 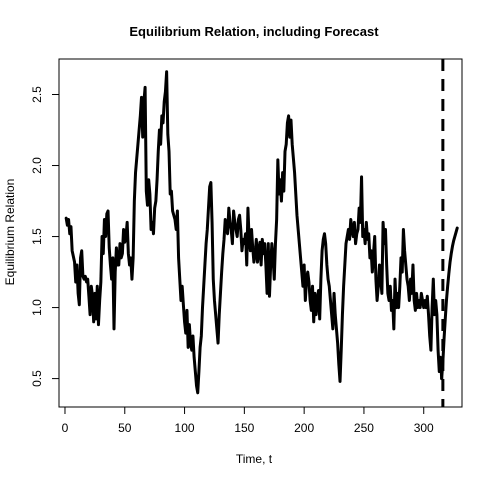 What do you see at coordinates (185, 428) in the screenshot?
I see `x-tick-label-2: 100` at bounding box center [185, 428].